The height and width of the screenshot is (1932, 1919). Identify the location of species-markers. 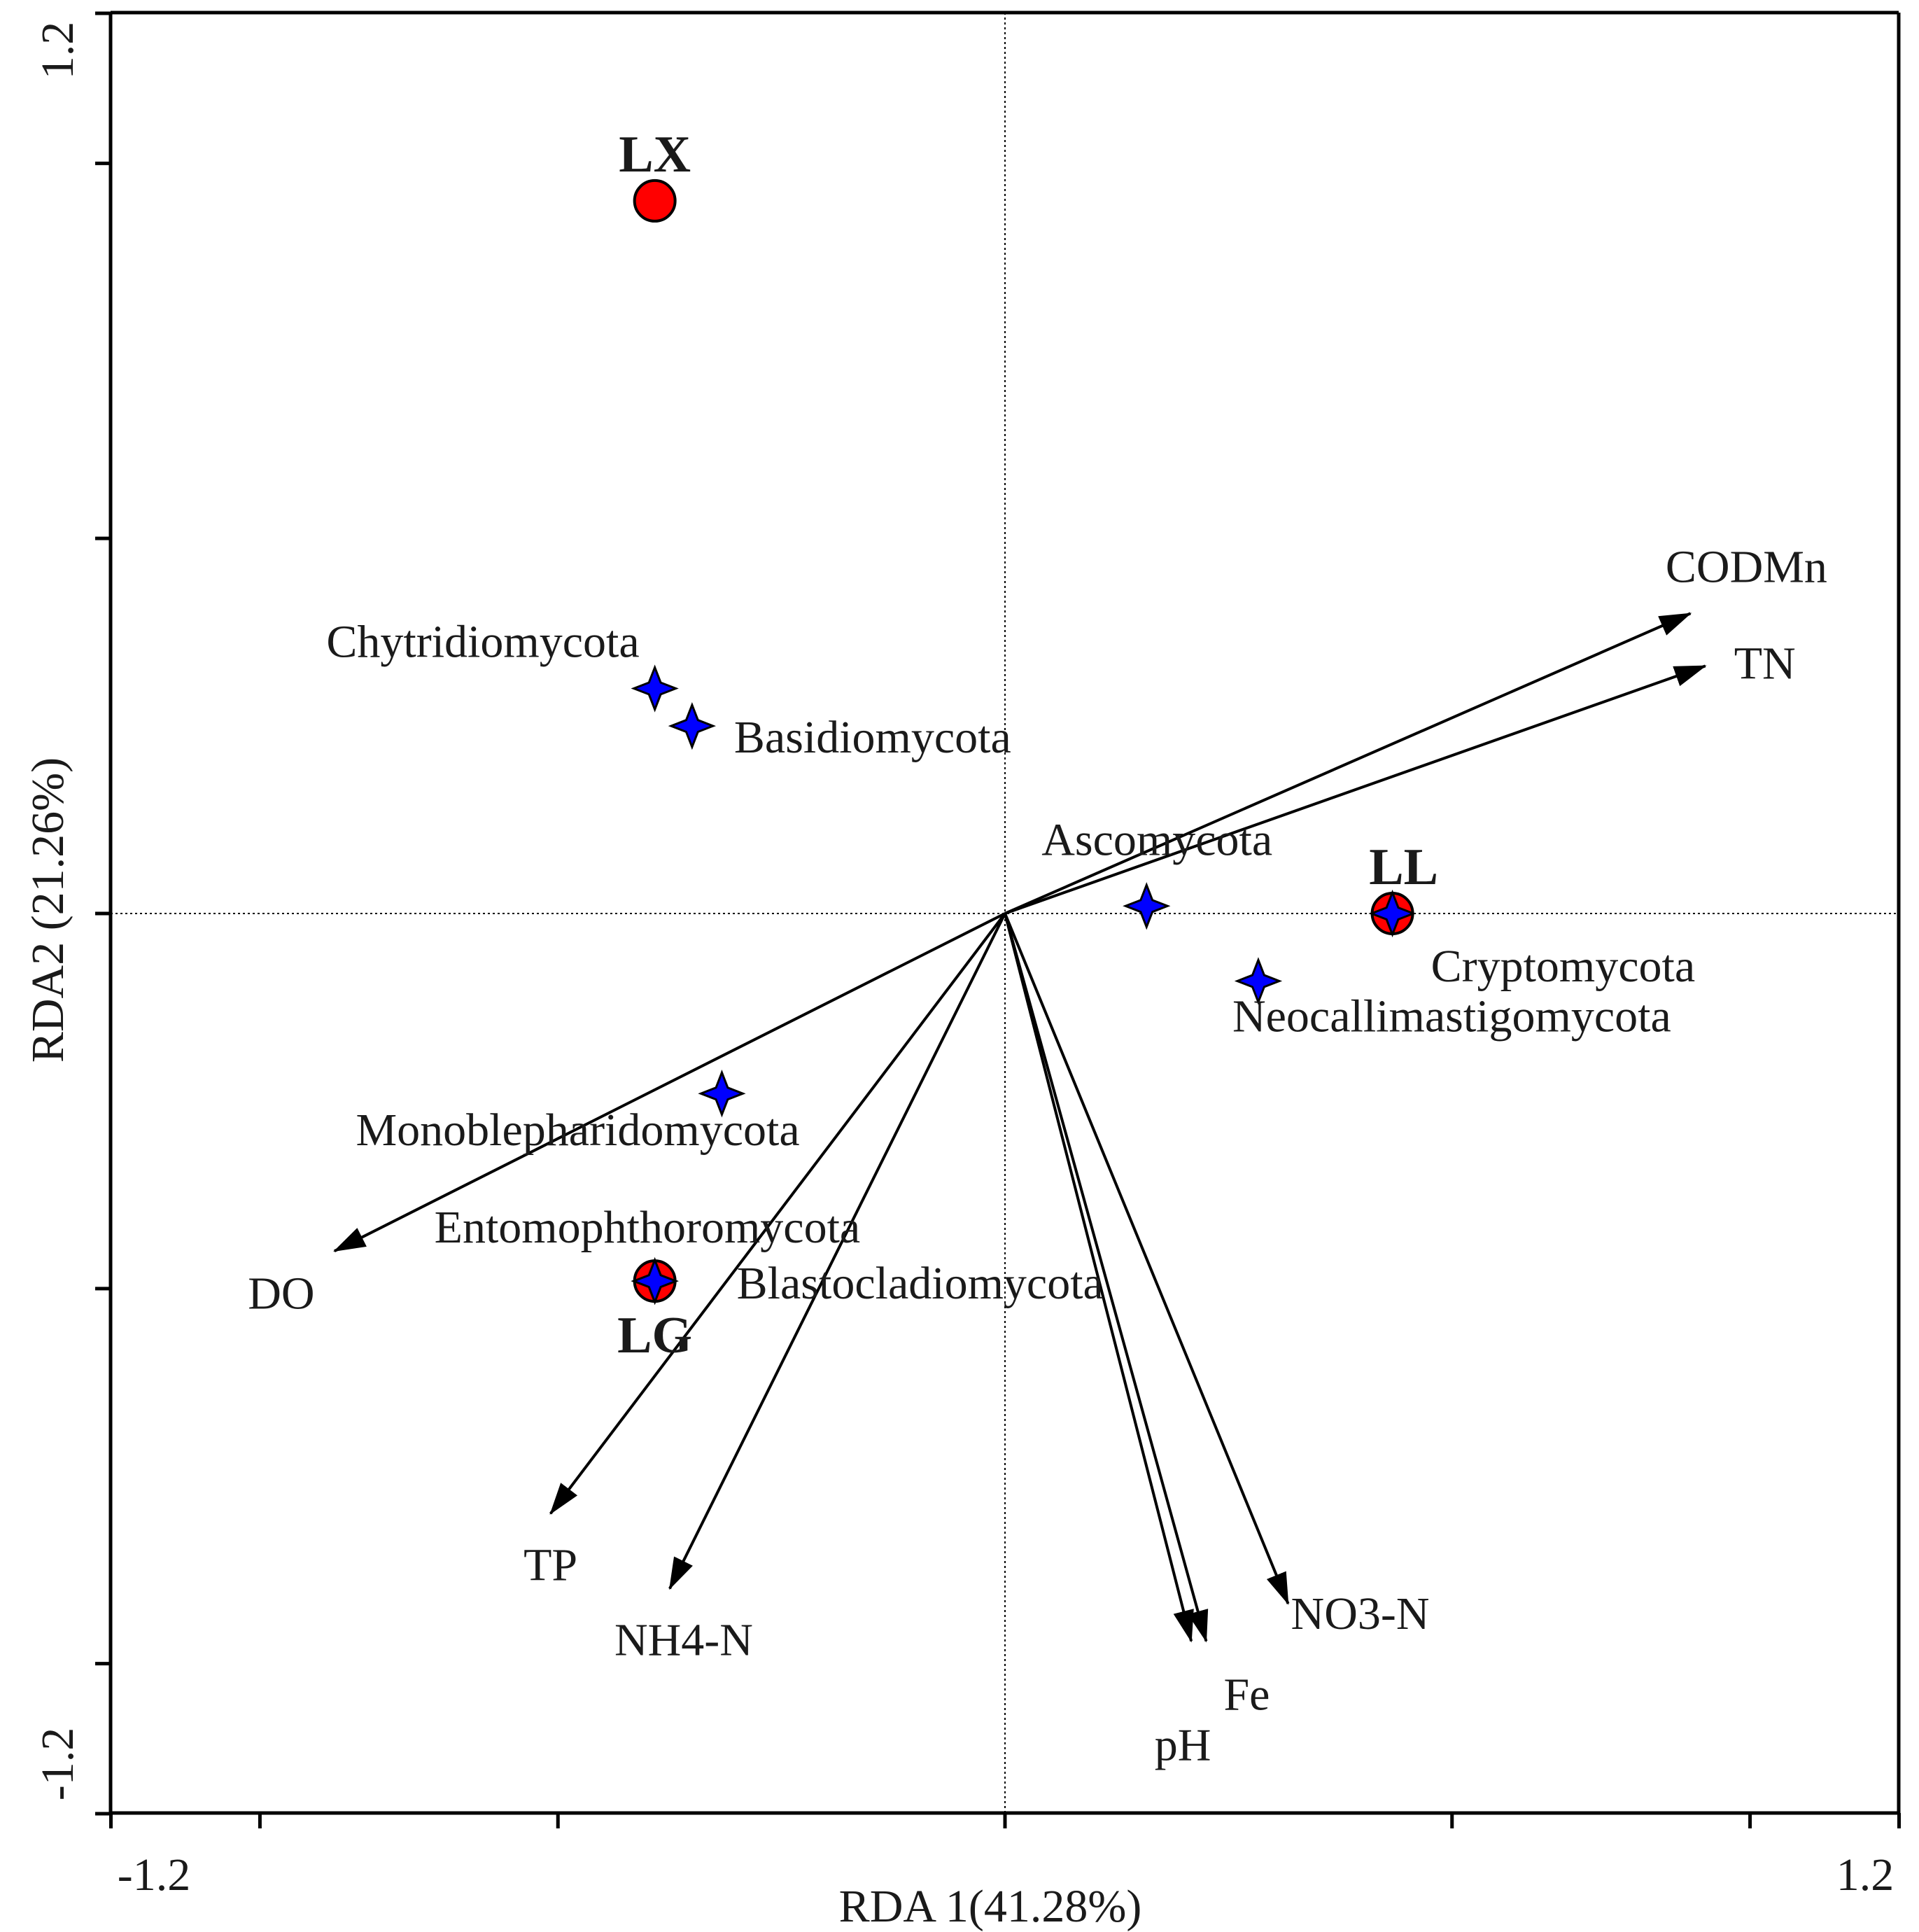
(1024, 985).